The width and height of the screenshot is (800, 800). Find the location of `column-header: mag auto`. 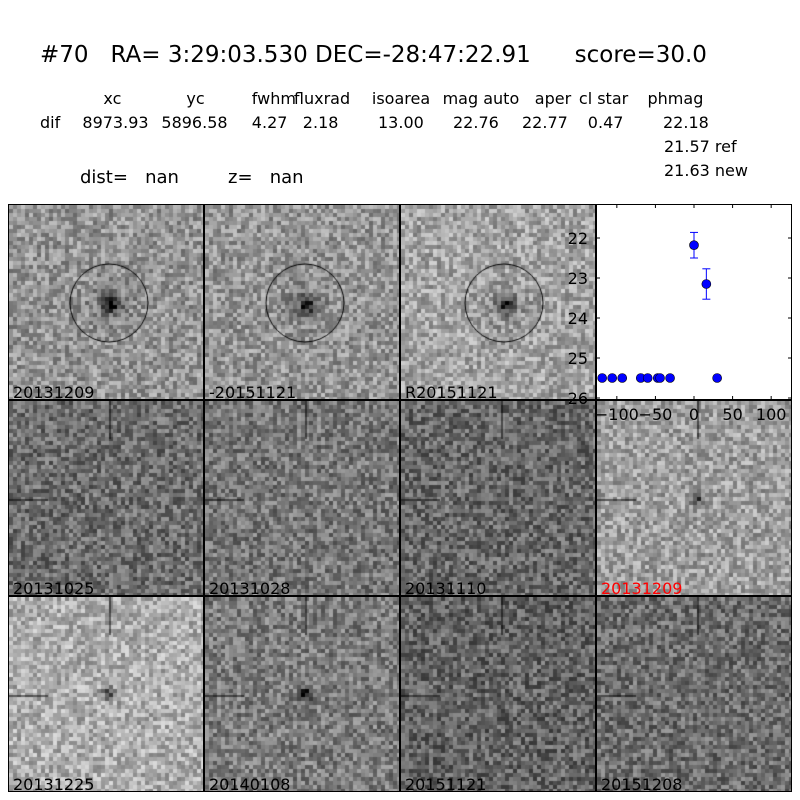

column-header: mag auto is located at coordinates (481, 98).